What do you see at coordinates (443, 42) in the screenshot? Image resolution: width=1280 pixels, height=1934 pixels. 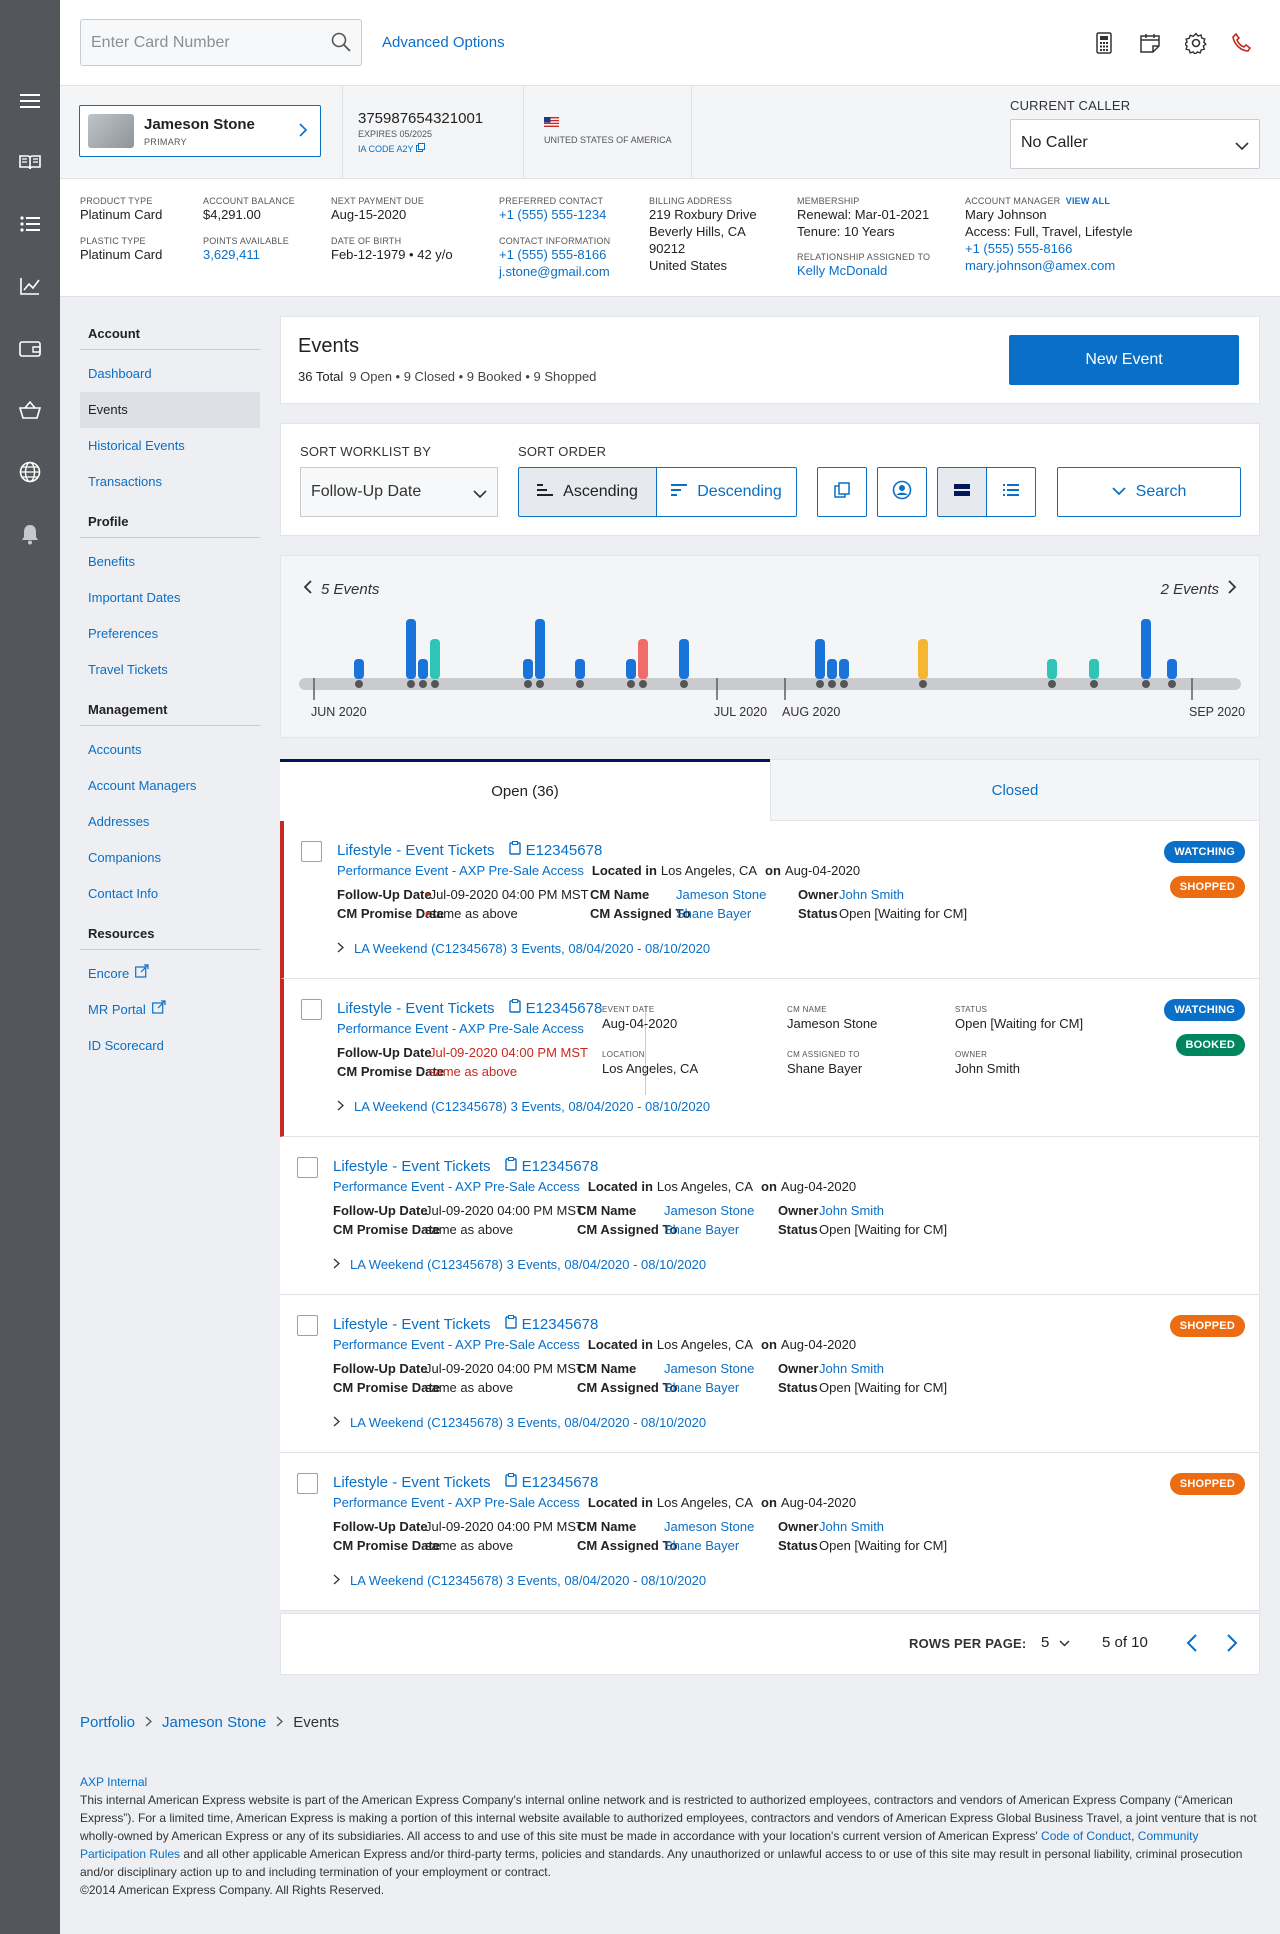 I see `advanced-options-link: Advanced Options` at bounding box center [443, 42].